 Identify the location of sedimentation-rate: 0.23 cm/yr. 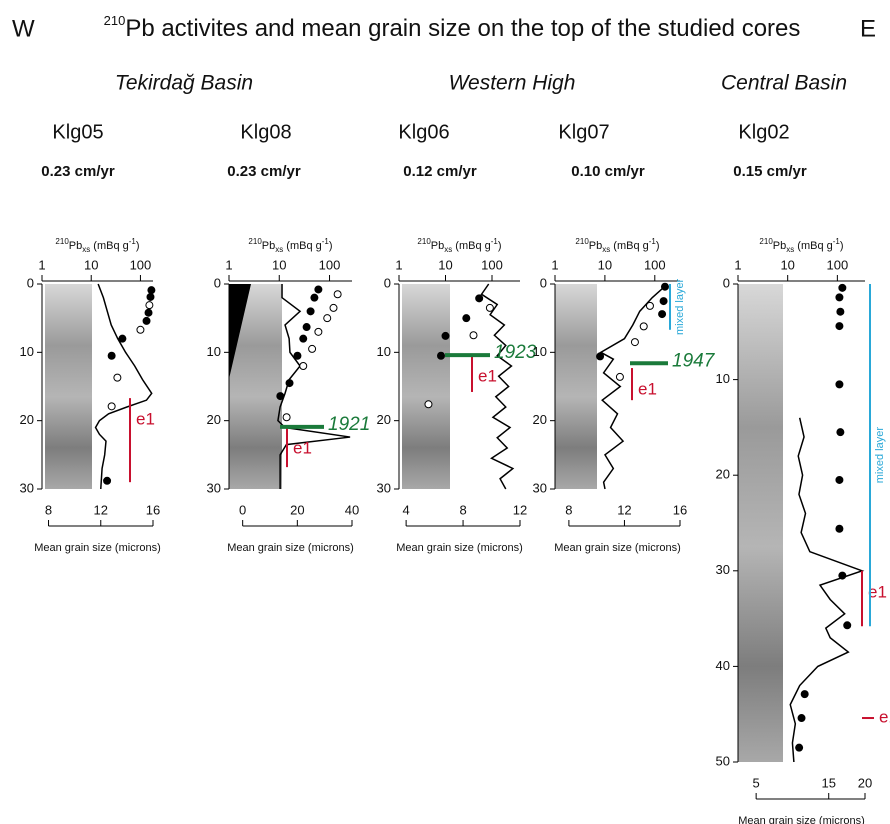
(78, 171).